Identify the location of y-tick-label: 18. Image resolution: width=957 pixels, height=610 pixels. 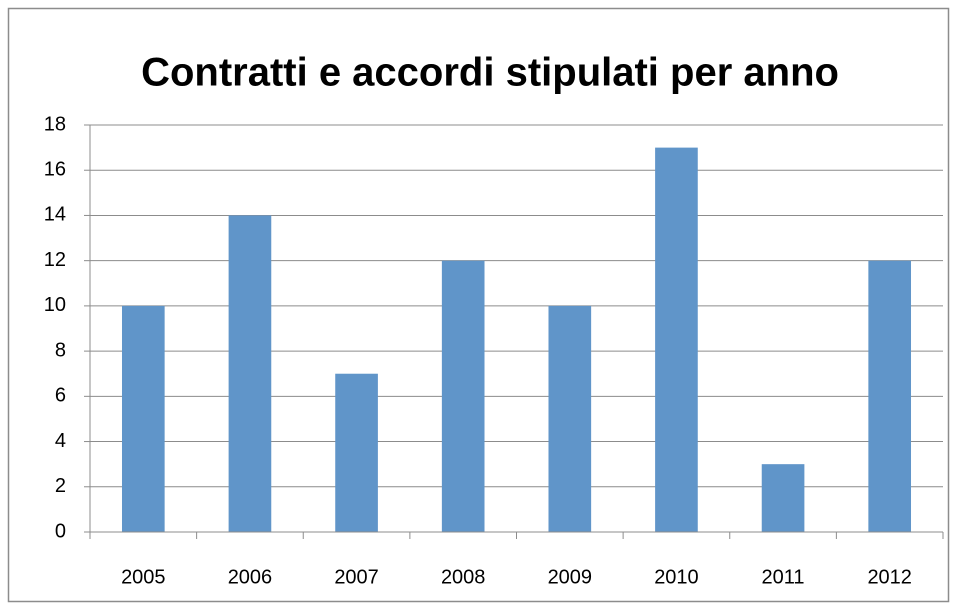
(55, 124).